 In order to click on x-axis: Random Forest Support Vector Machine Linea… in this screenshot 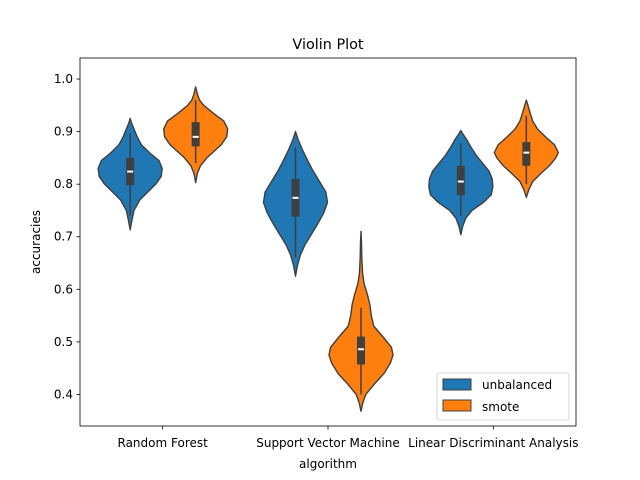, I will do `click(348, 438)`.